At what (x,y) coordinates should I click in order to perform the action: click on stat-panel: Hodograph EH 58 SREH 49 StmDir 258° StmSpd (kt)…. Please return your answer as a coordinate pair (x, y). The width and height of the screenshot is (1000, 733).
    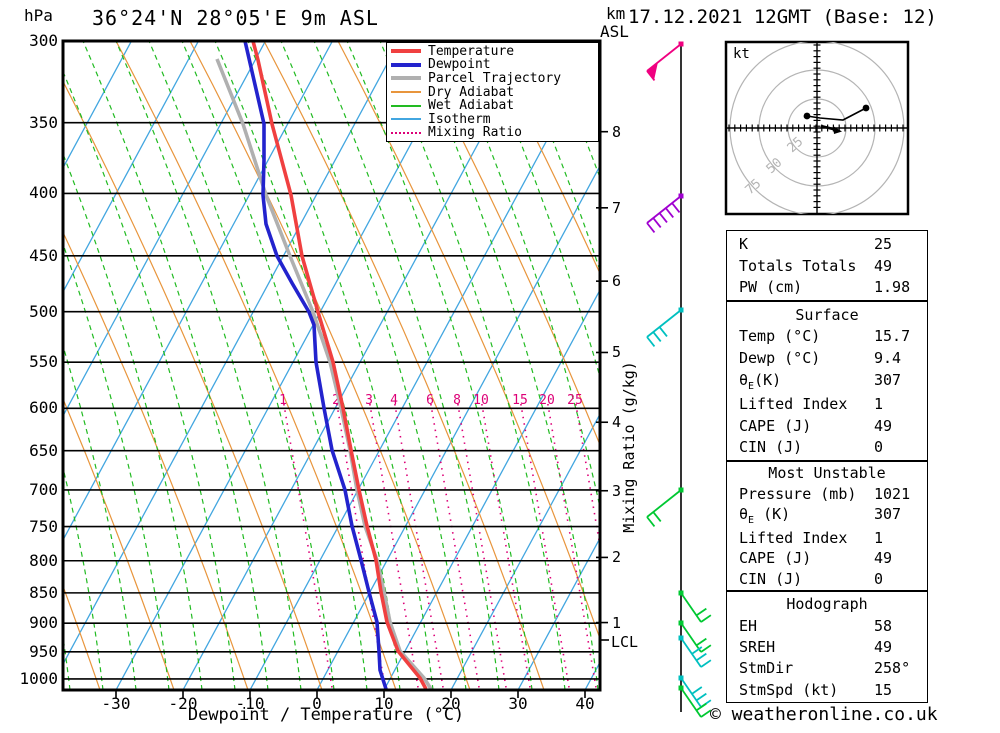
    Looking at the image, I should click on (827, 647).